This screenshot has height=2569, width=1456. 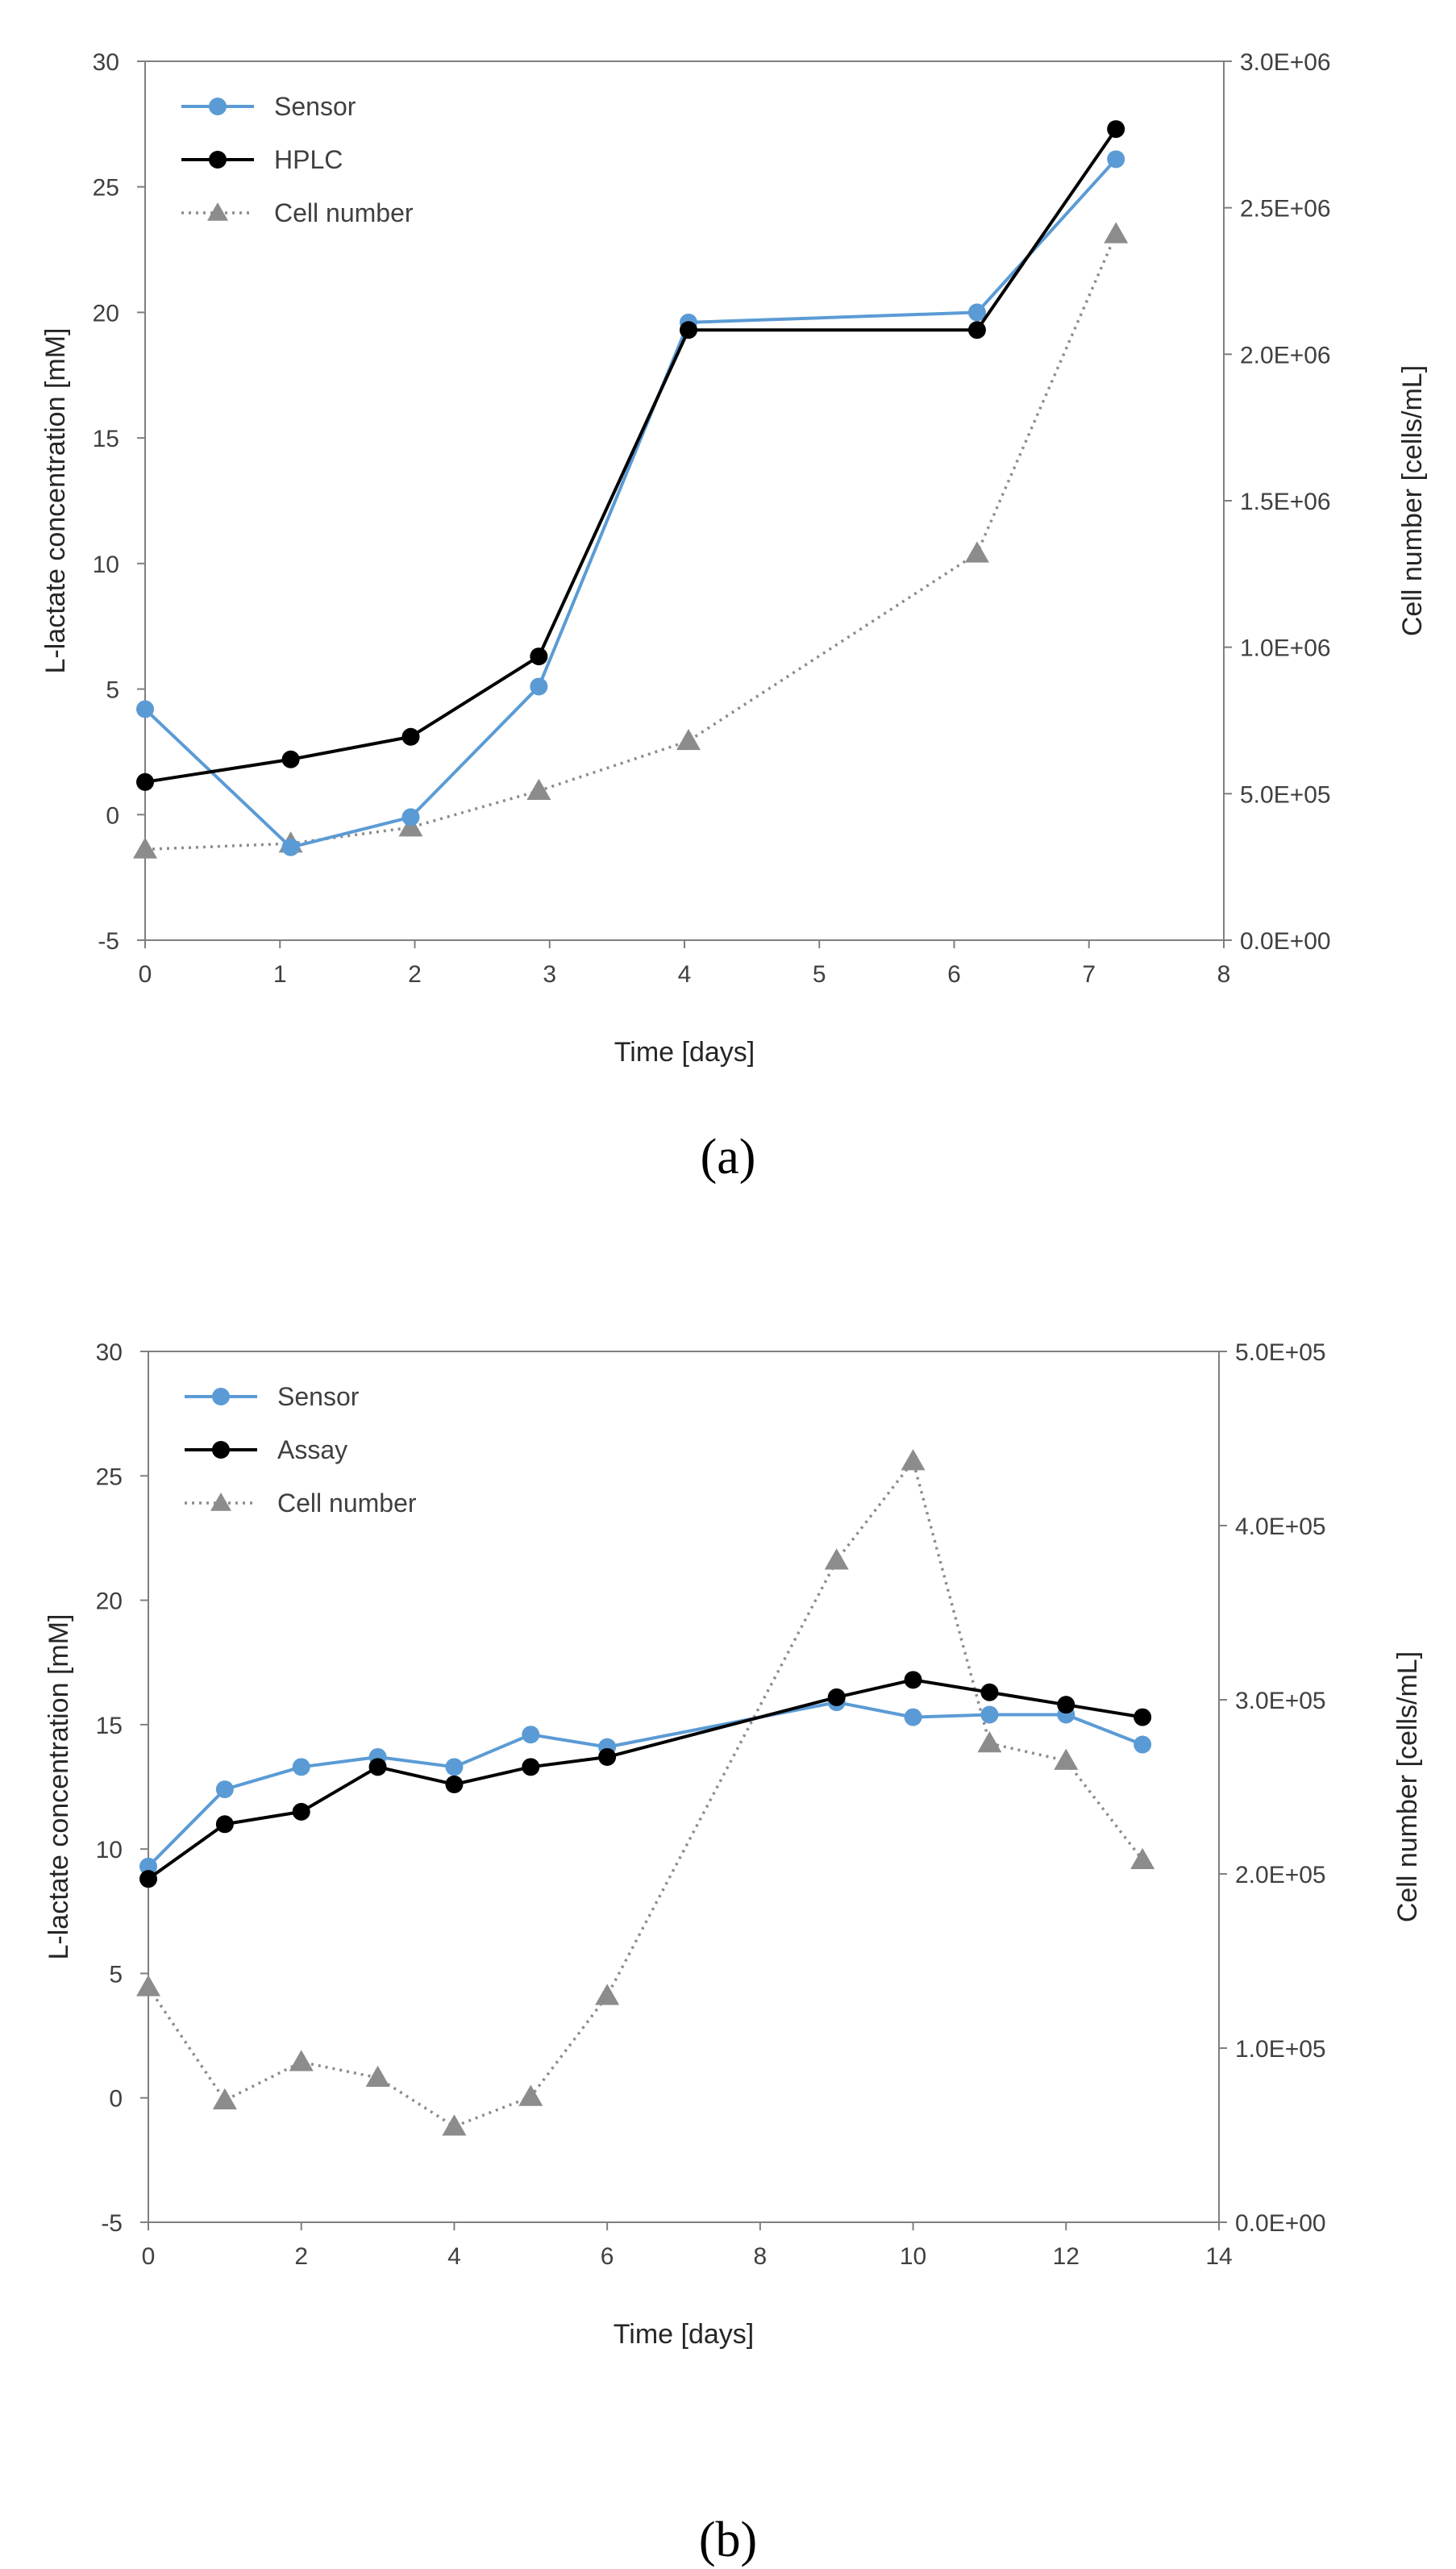 I want to click on legend: Sensor HPLC Cell number, so click(x=297, y=159).